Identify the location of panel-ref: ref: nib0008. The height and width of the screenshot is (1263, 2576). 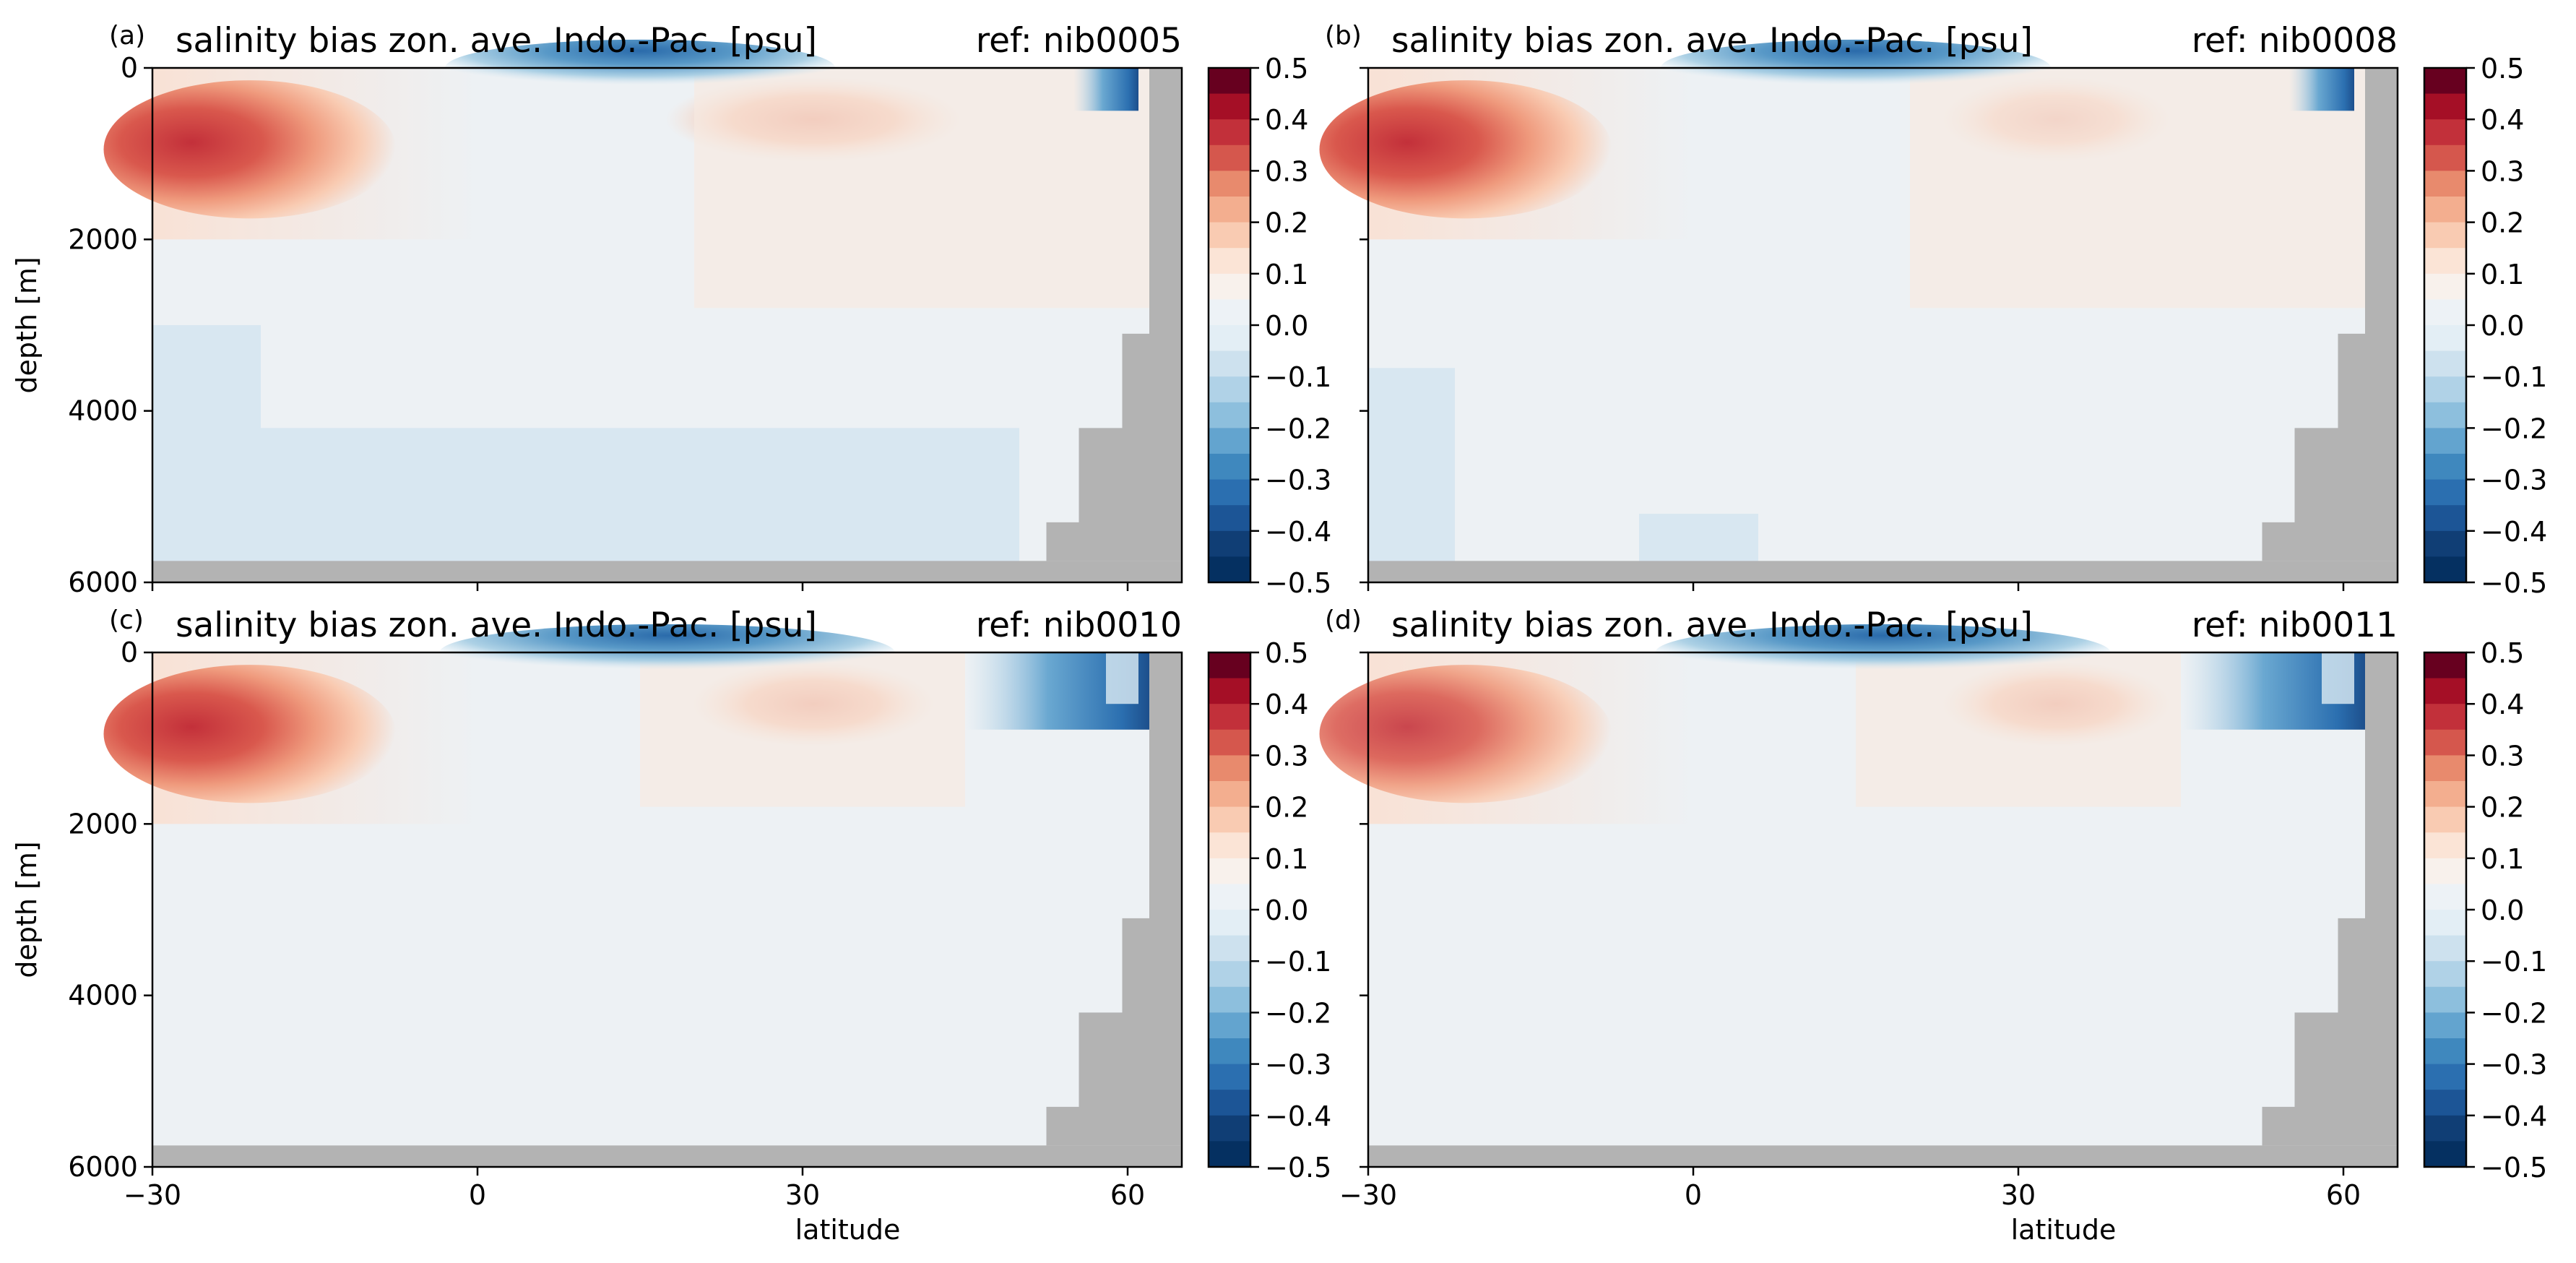
(2295, 41).